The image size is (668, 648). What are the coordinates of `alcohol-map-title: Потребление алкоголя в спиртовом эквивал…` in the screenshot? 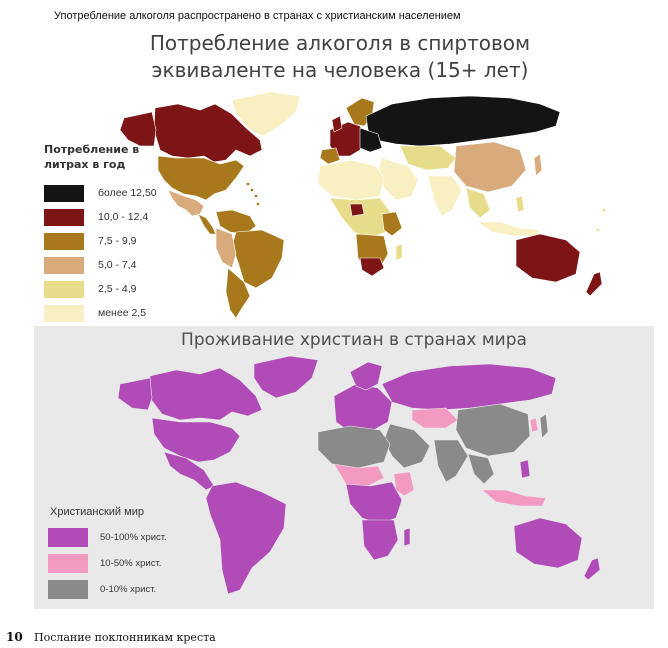 It's located at (340, 56).